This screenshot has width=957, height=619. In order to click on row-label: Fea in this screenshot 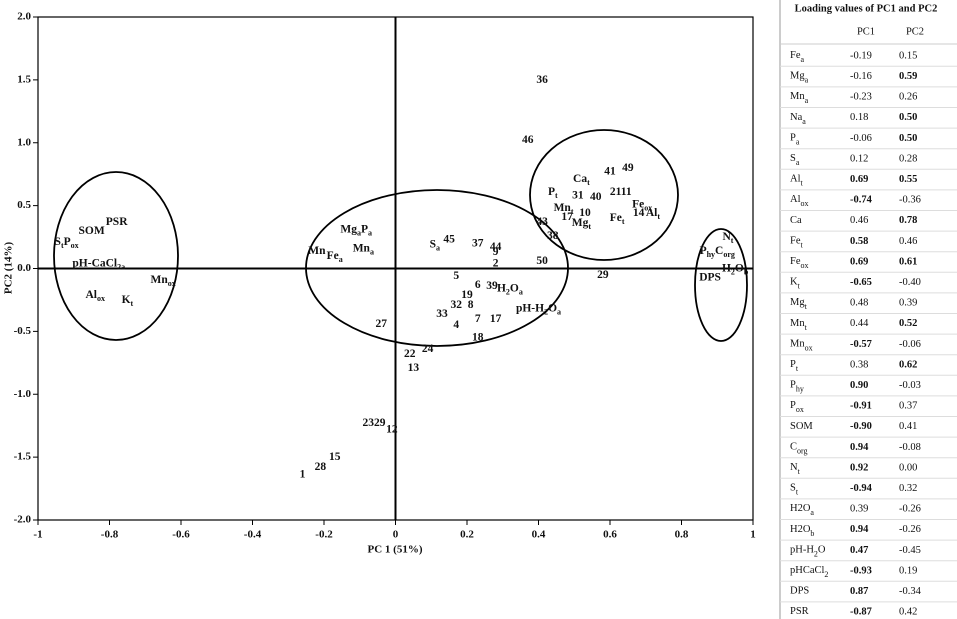, I will do `click(797, 57)`.